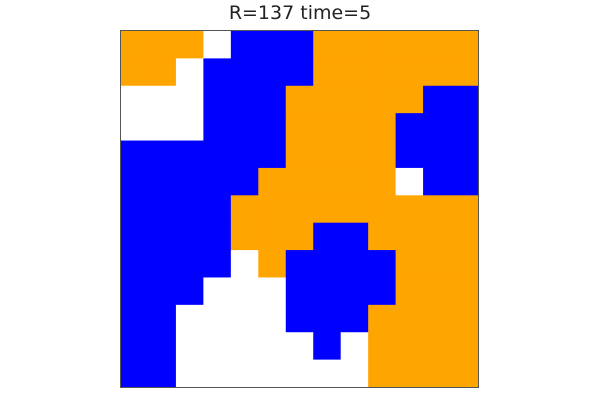 The width and height of the screenshot is (600, 400). What do you see at coordinates (327, 72) in the screenshot?
I see `grid-cell-r1-c7` at bounding box center [327, 72].